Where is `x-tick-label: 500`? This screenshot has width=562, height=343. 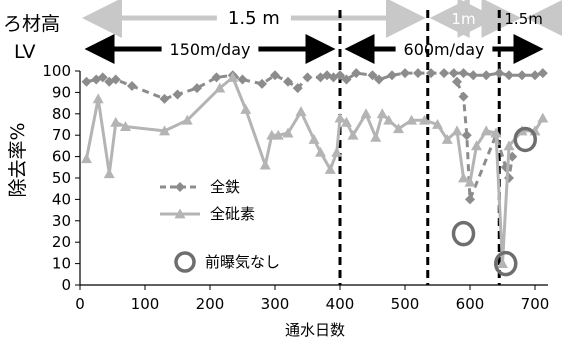 x-tick-label: 500 is located at coordinates (405, 304).